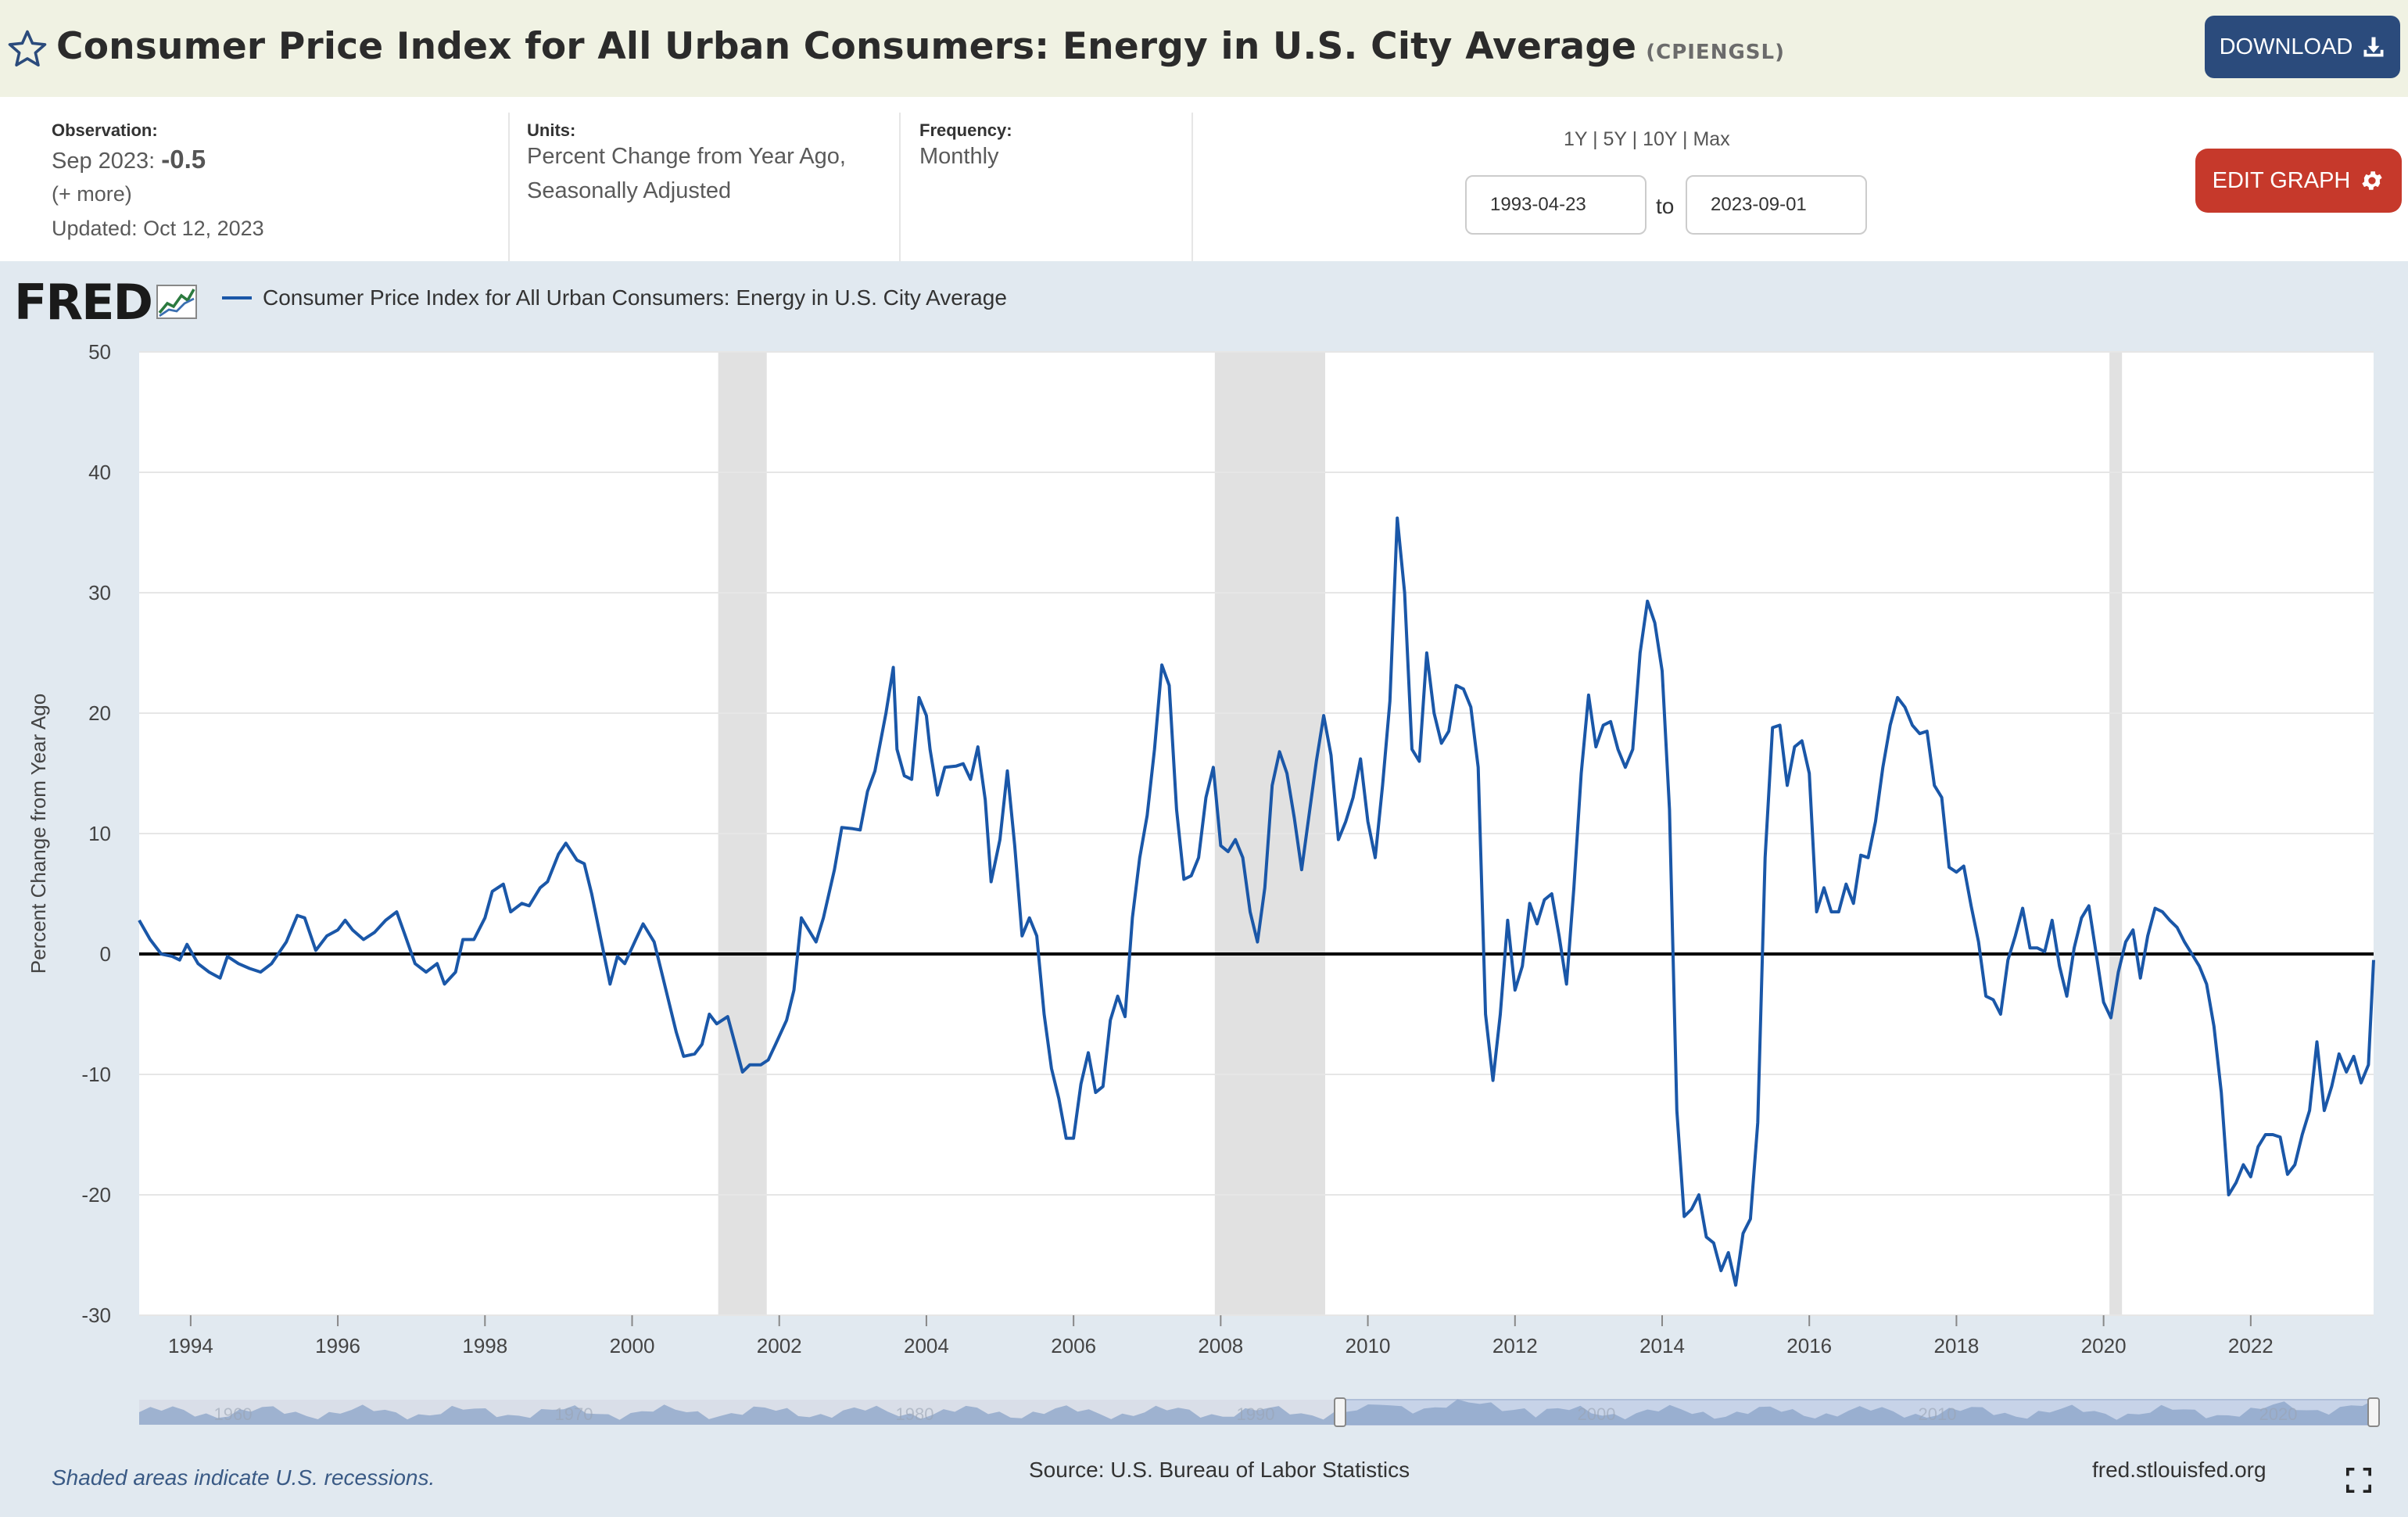 The image size is (2408, 1517). Describe the element at coordinates (551, 130) in the screenshot. I see `units-label: Units:` at that location.